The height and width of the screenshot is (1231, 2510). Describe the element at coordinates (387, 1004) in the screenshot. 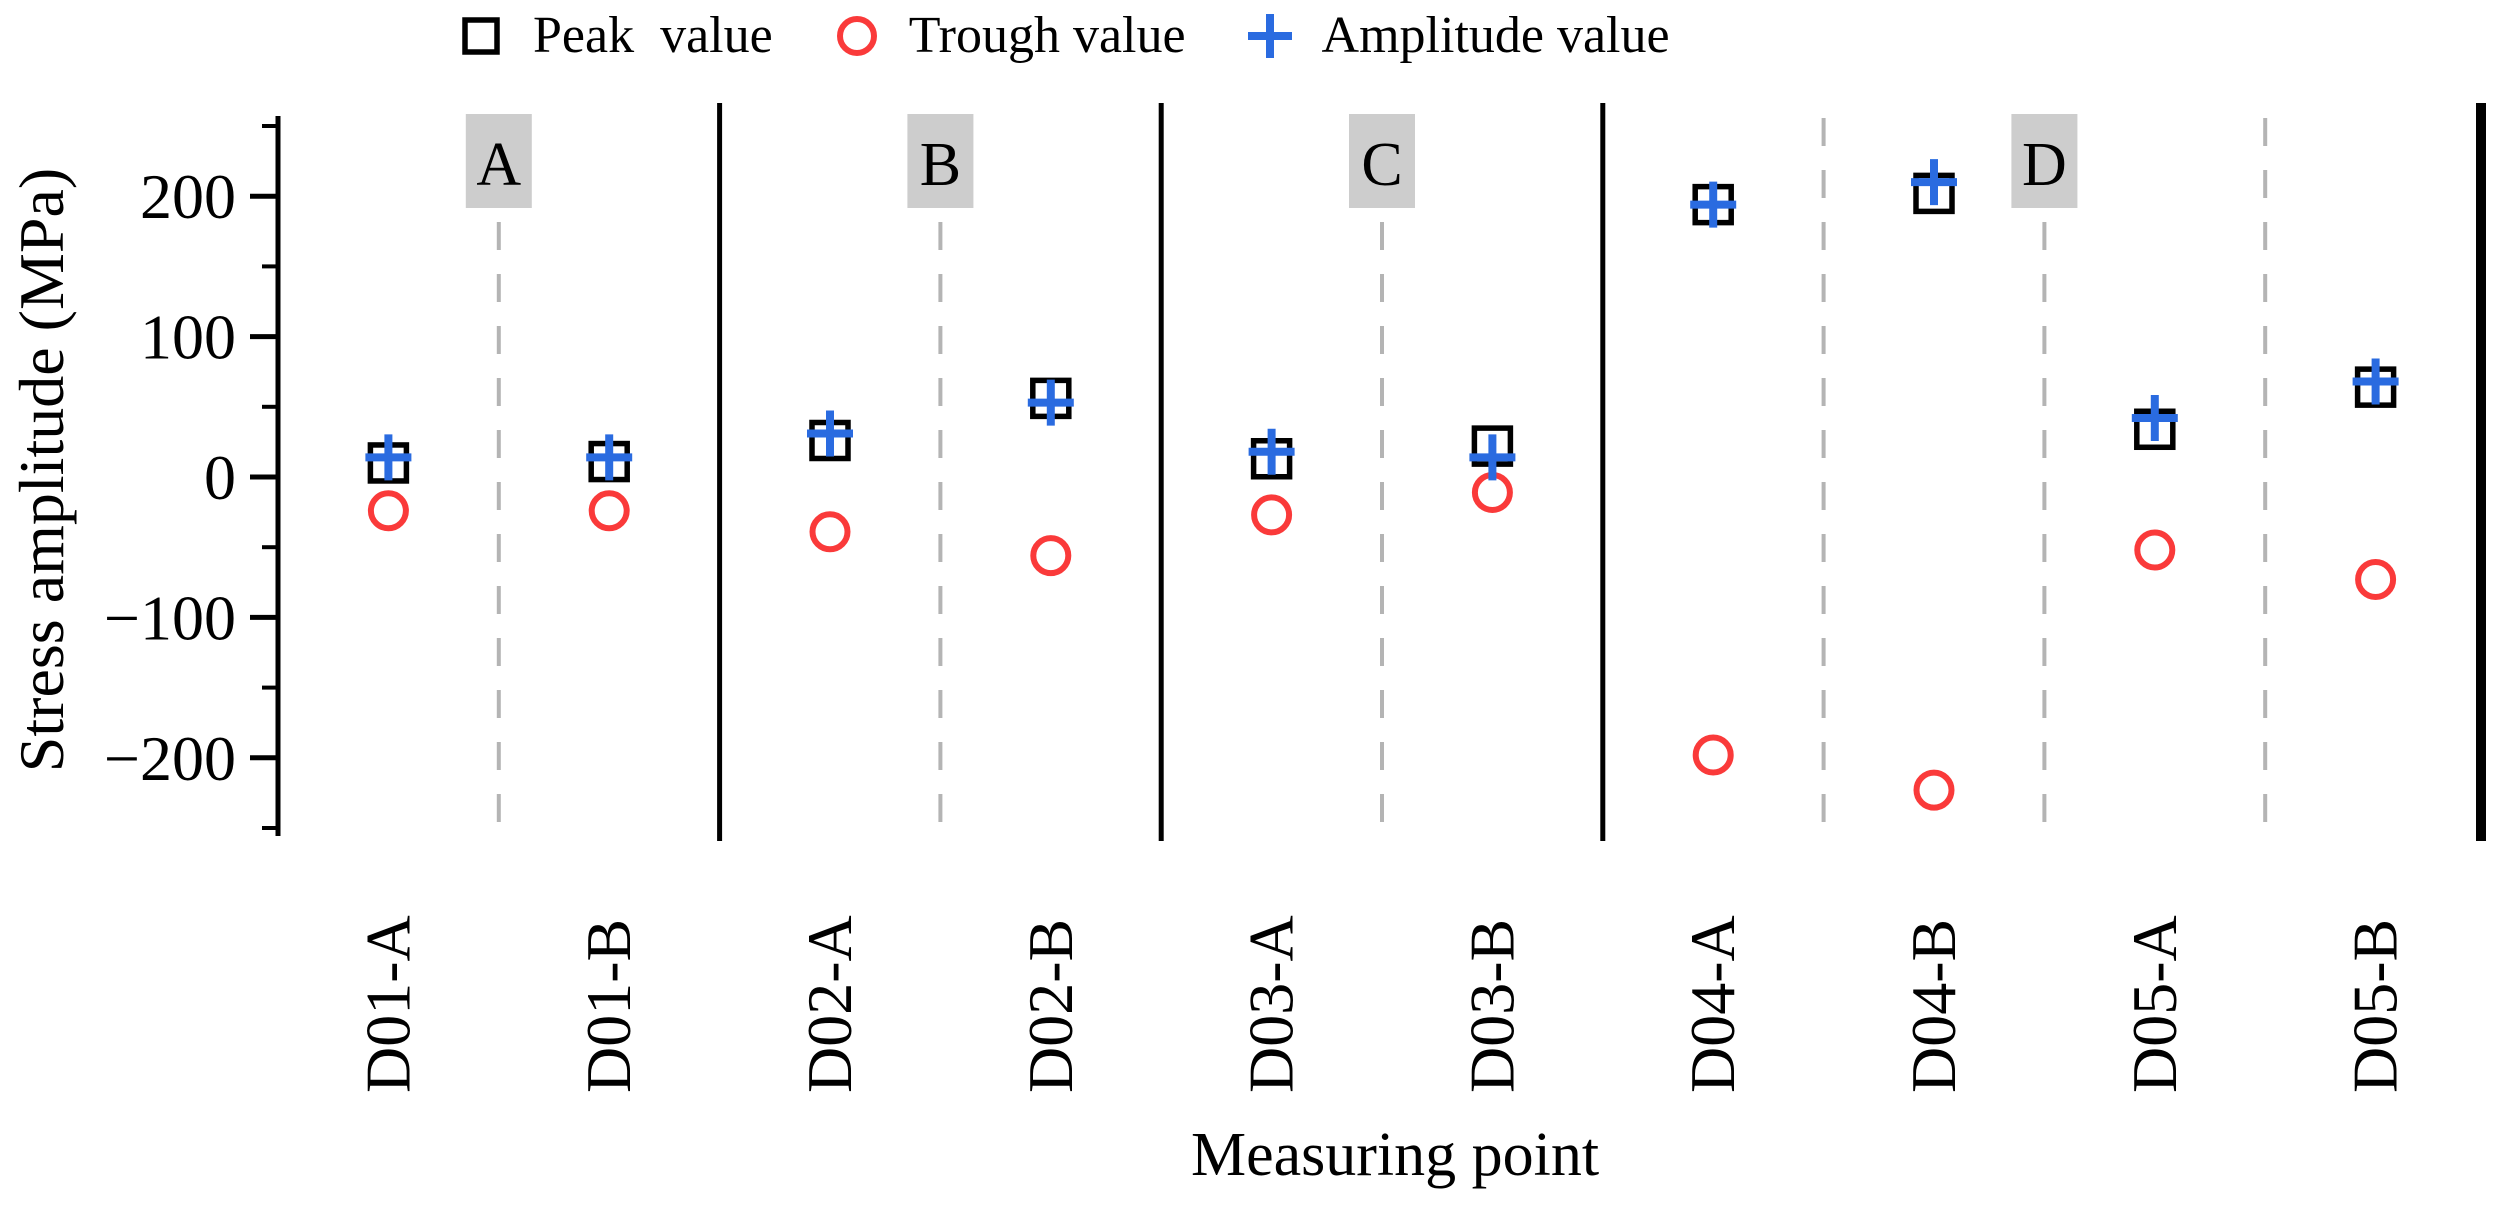

I see `x-category-label: D01-A` at that location.